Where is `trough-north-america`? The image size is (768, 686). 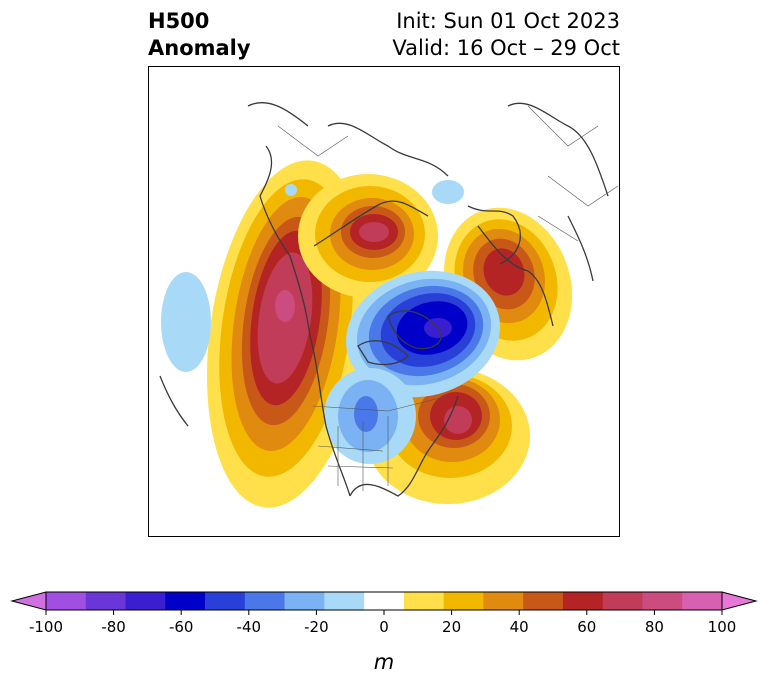 trough-north-america is located at coordinates (370, 416).